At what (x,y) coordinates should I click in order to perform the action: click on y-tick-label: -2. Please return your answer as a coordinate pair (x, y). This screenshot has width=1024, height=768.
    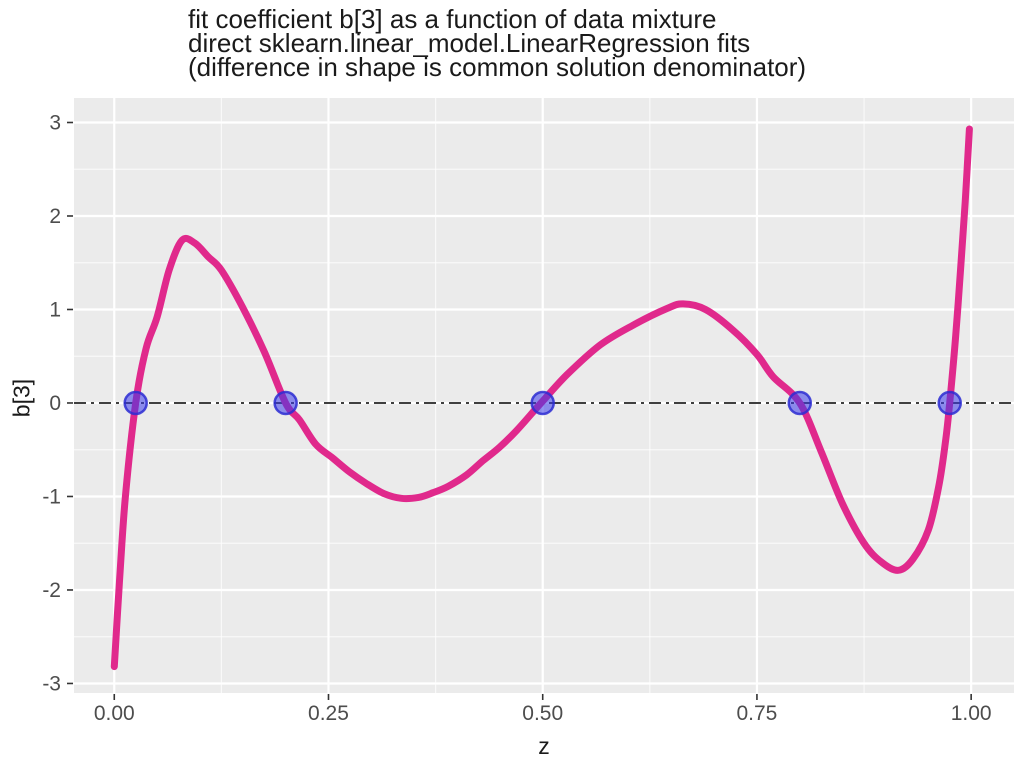
    Looking at the image, I should click on (51, 590).